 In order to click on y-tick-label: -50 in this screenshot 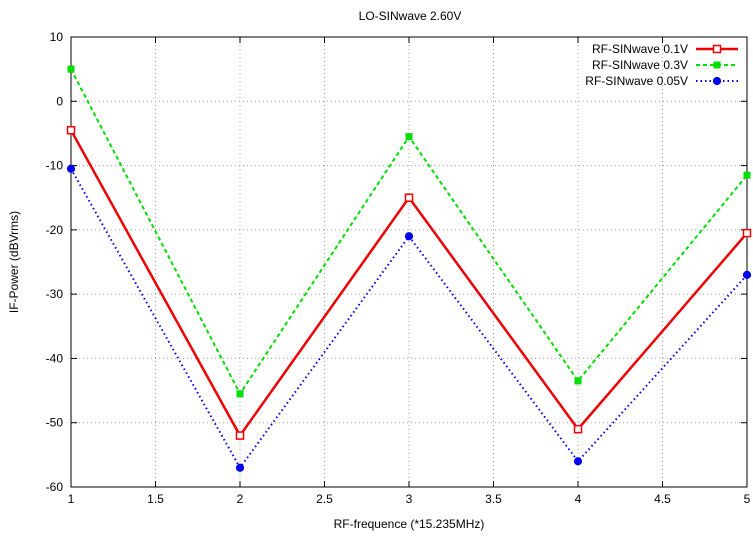, I will do `click(55, 423)`.